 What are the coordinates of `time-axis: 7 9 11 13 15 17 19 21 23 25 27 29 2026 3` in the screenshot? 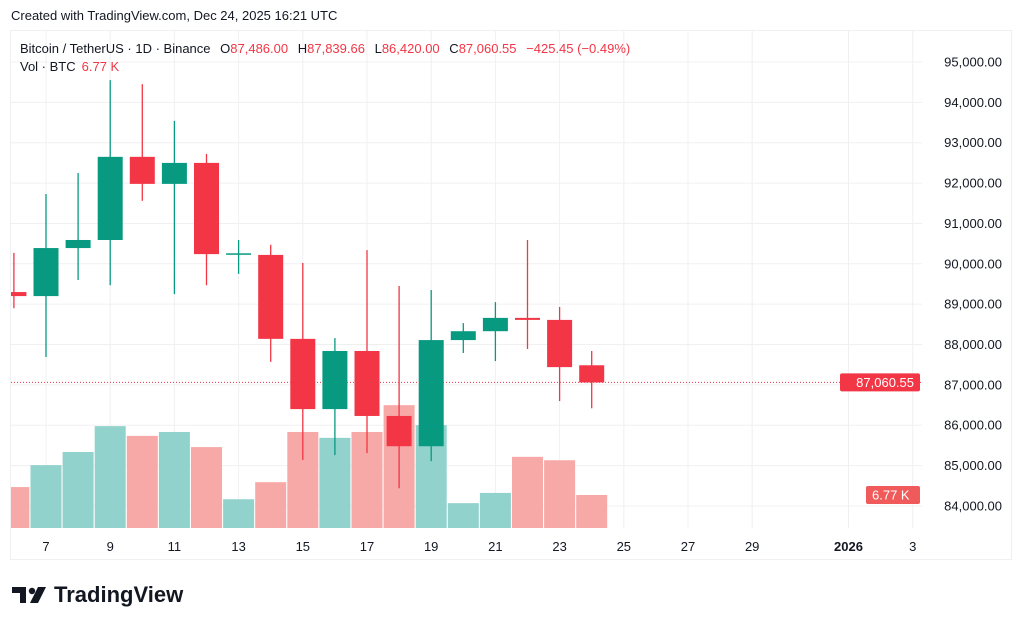 It's located at (479, 546).